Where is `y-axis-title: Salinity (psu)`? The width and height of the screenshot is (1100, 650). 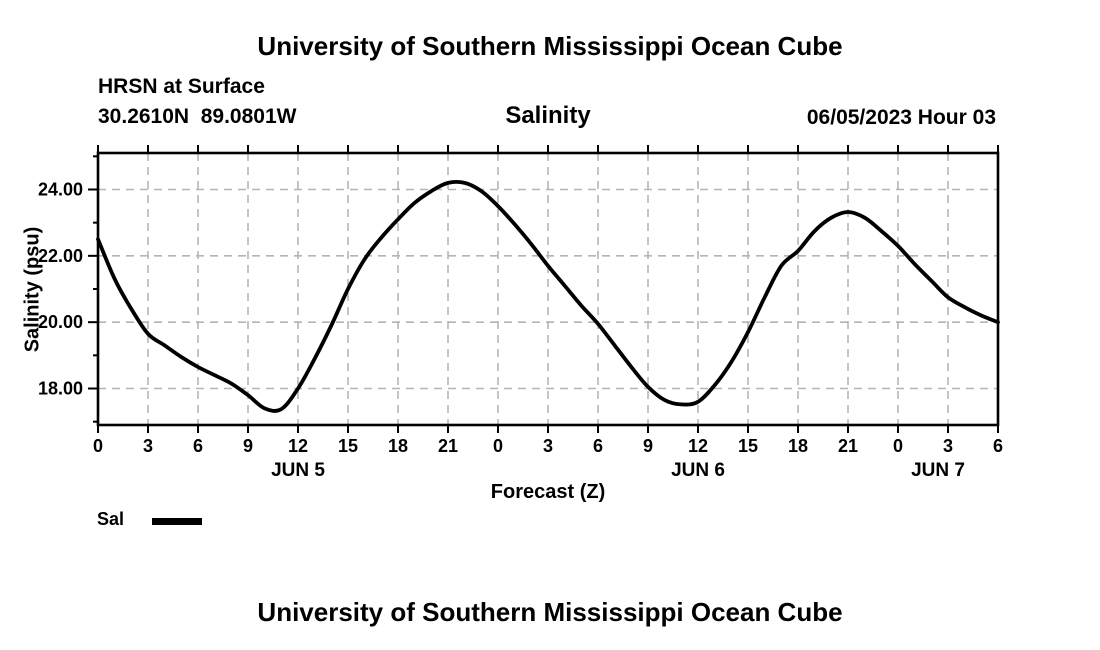
y-axis-title: Salinity (psu) is located at coordinates (32, 289).